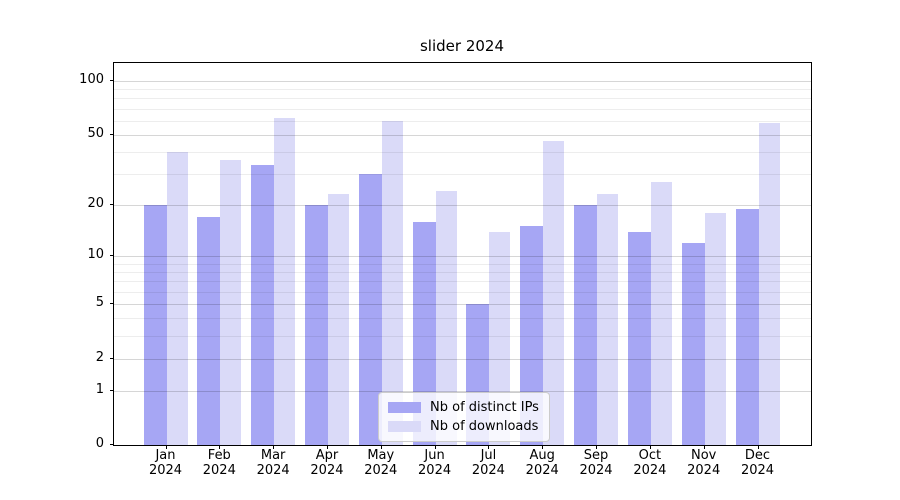 The image size is (900, 500). What do you see at coordinates (231, 302) in the screenshot?
I see `bar-nb-of-downloads-feb-2024` at bounding box center [231, 302].